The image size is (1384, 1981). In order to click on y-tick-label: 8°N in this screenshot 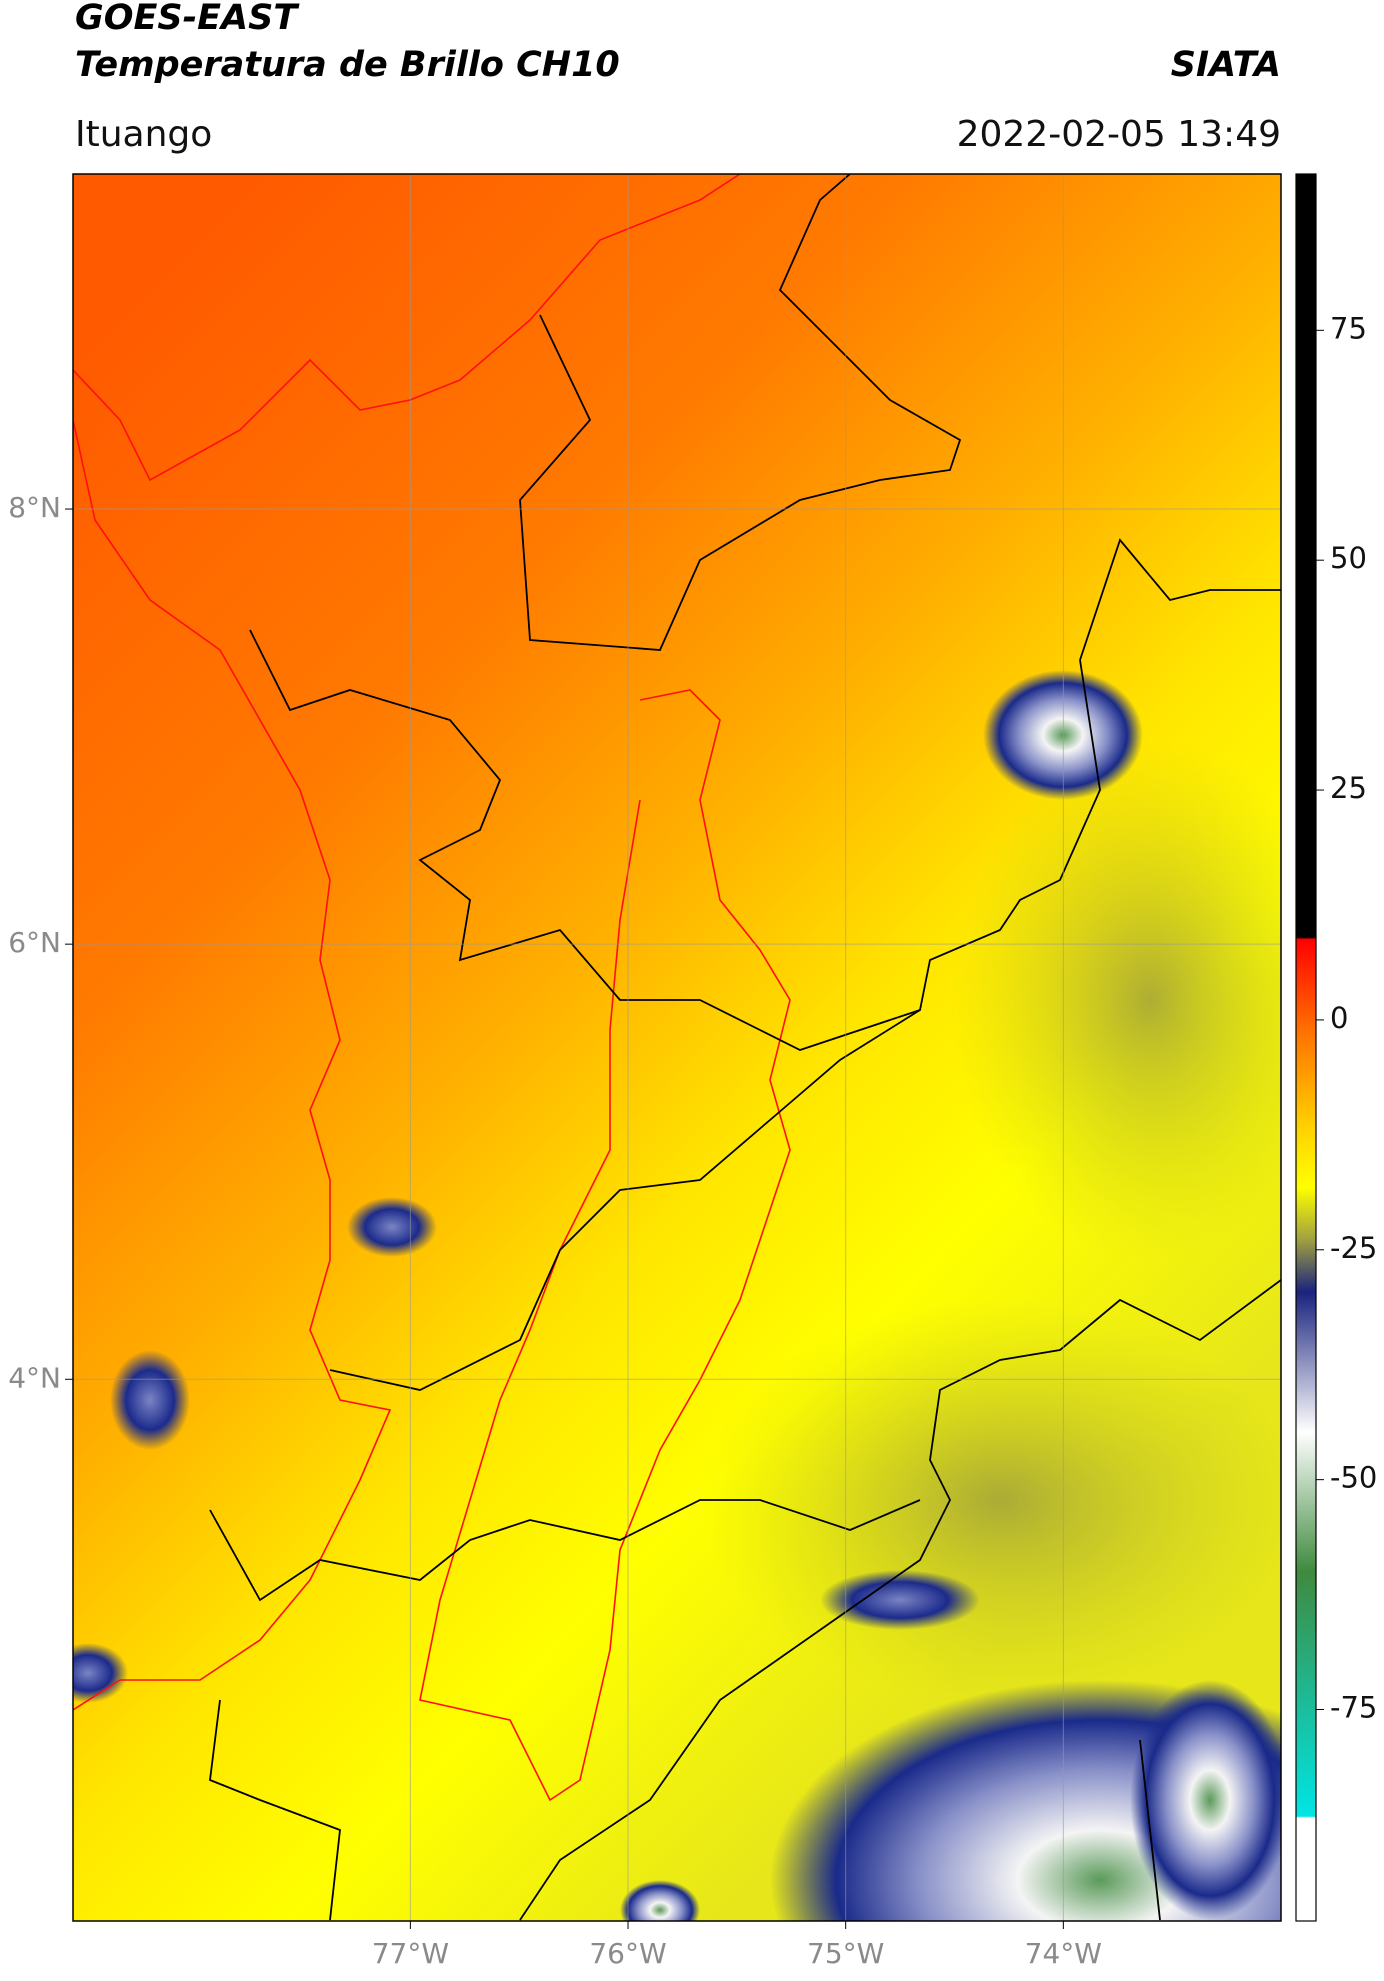, I will do `click(34, 507)`.